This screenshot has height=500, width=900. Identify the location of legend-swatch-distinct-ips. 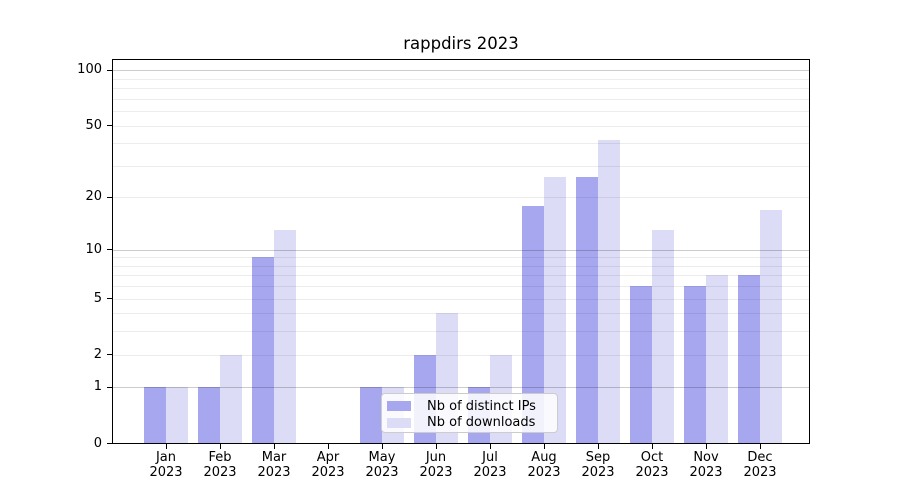
(399, 406).